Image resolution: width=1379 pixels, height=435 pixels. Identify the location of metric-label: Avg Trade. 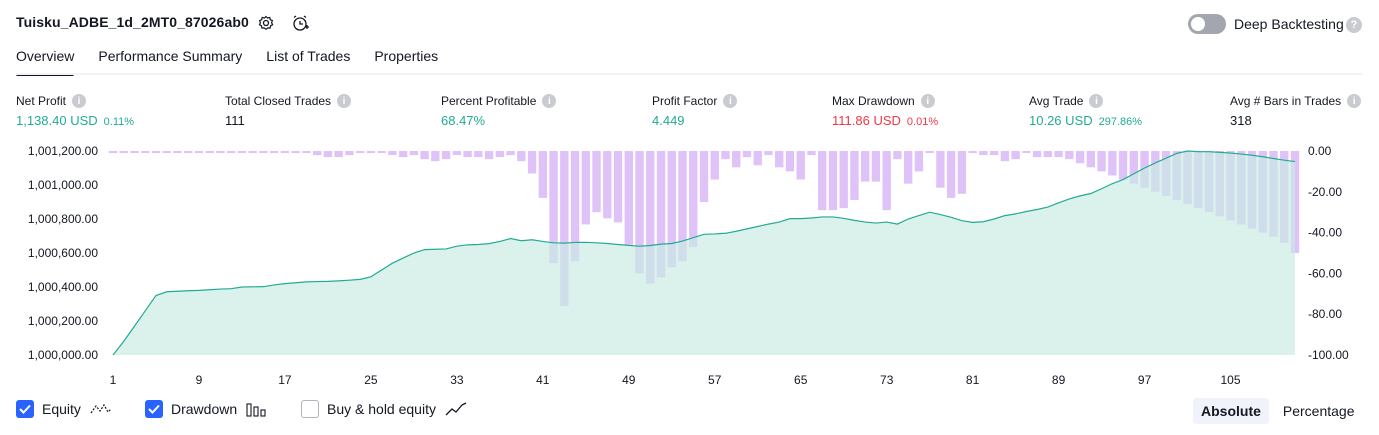
(1056, 101).